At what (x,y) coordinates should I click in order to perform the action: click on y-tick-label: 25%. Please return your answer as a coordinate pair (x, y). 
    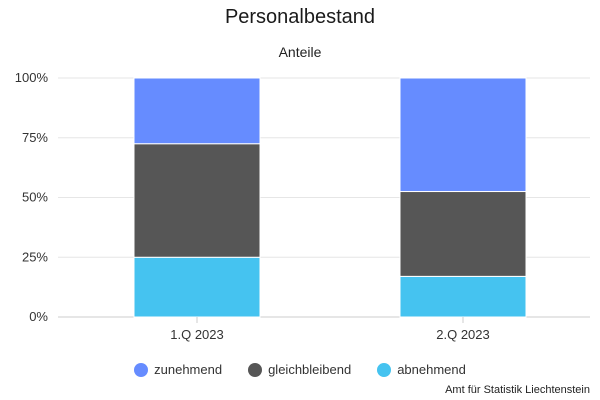
    Looking at the image, I should click on (35, 256).